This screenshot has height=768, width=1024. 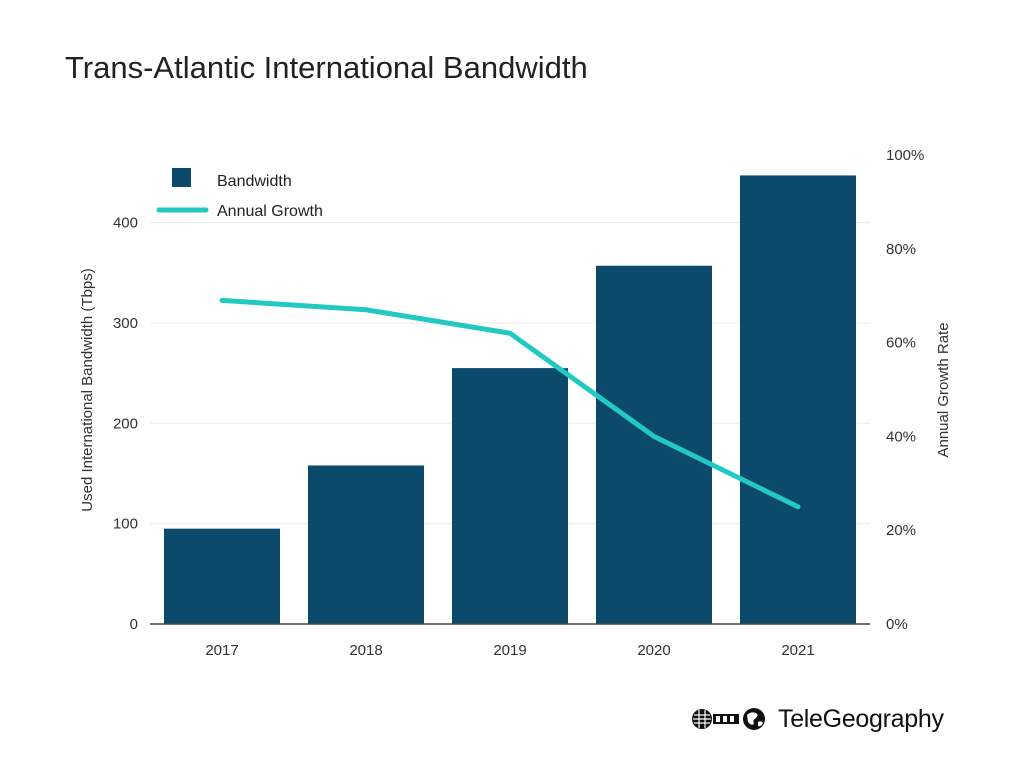 I want to click on x-tick-label-2020: 2020, so click(x=653, y=650).